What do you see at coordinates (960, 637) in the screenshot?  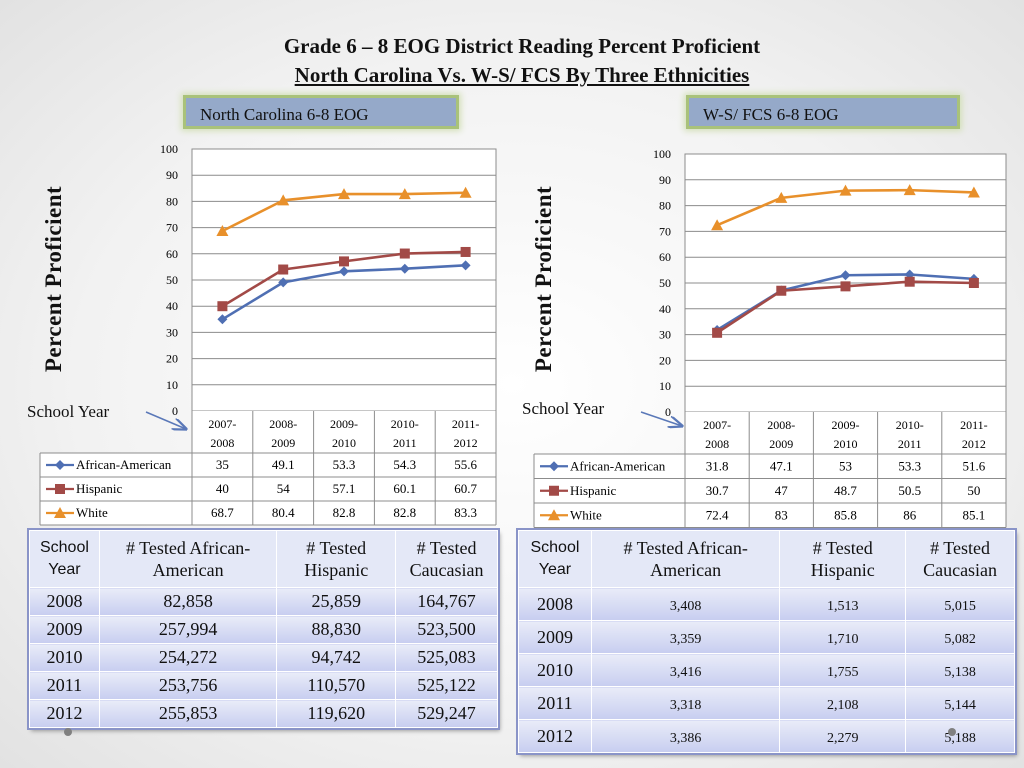 I see `value-cell: 5,082` at bounding box center [960, 637].